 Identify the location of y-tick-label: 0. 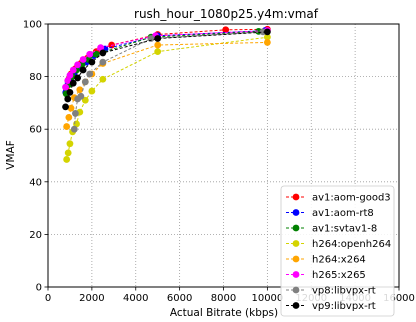
(39, 288).